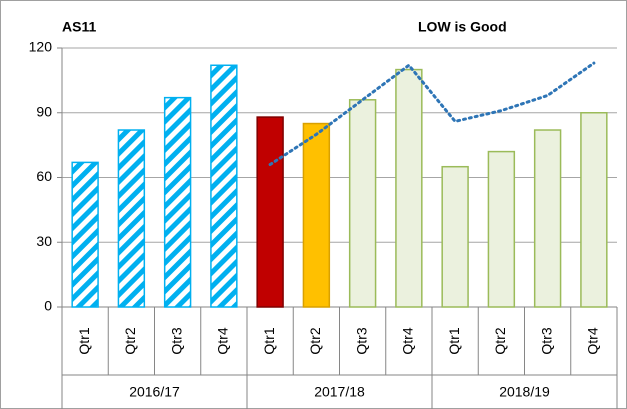 The image size is (627, 409). Describe the element at coordinates (524, 392) in the screenshot. I see `group-label: 2018/19` at that location.